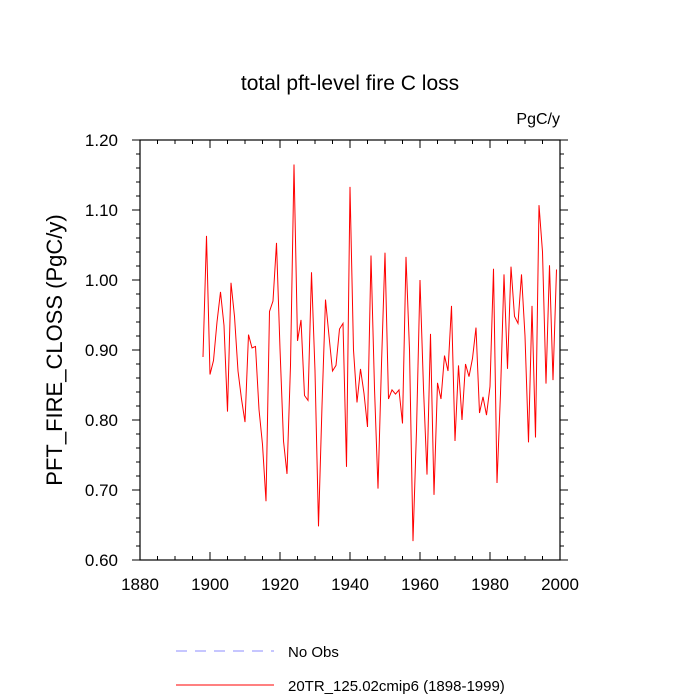 The width and height of the screenshot is (700, 700). Describe the element at coordinates (101, 350) in the screenshot. I see `y-tick-label: 0.90` at that location.